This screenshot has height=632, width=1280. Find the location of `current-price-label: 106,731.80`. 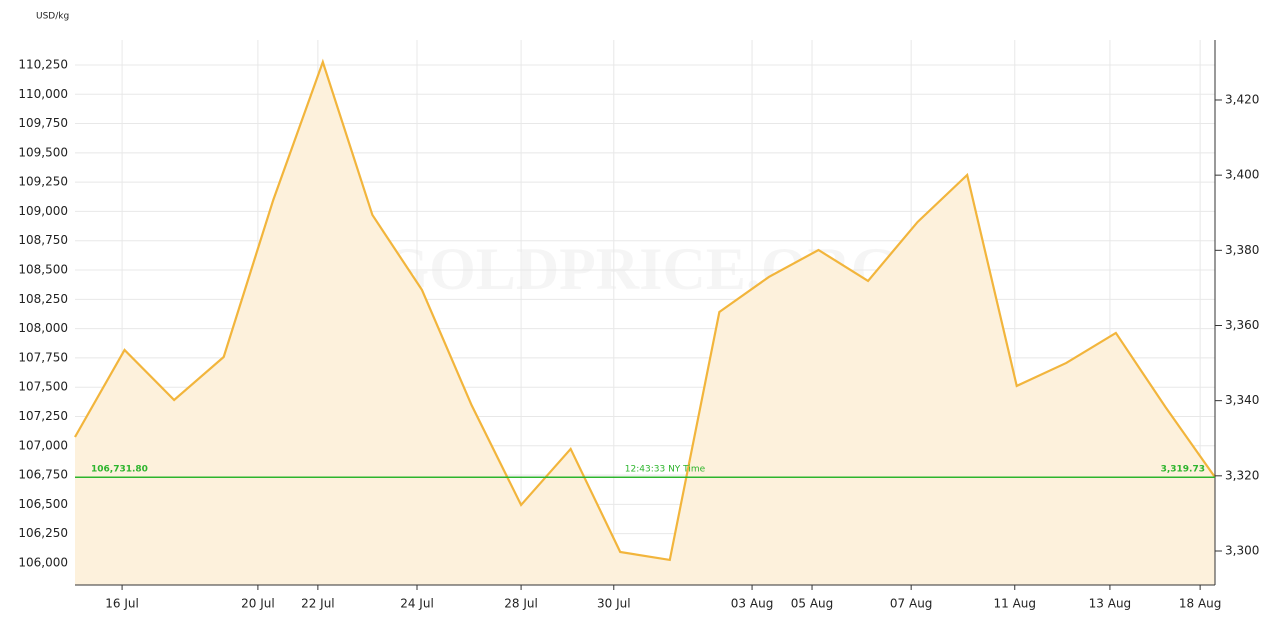

current-price-label: 106,731.80 is located at coordinates (119, 470).